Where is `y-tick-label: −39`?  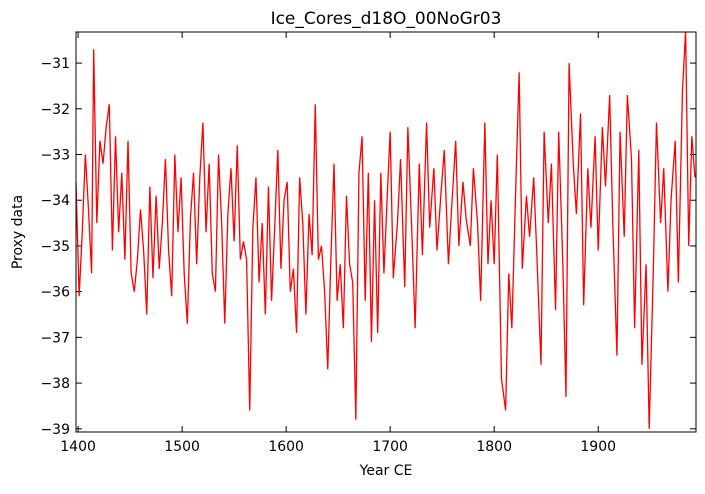 y-tick-label: −39 is located at coordinates (55, 430).